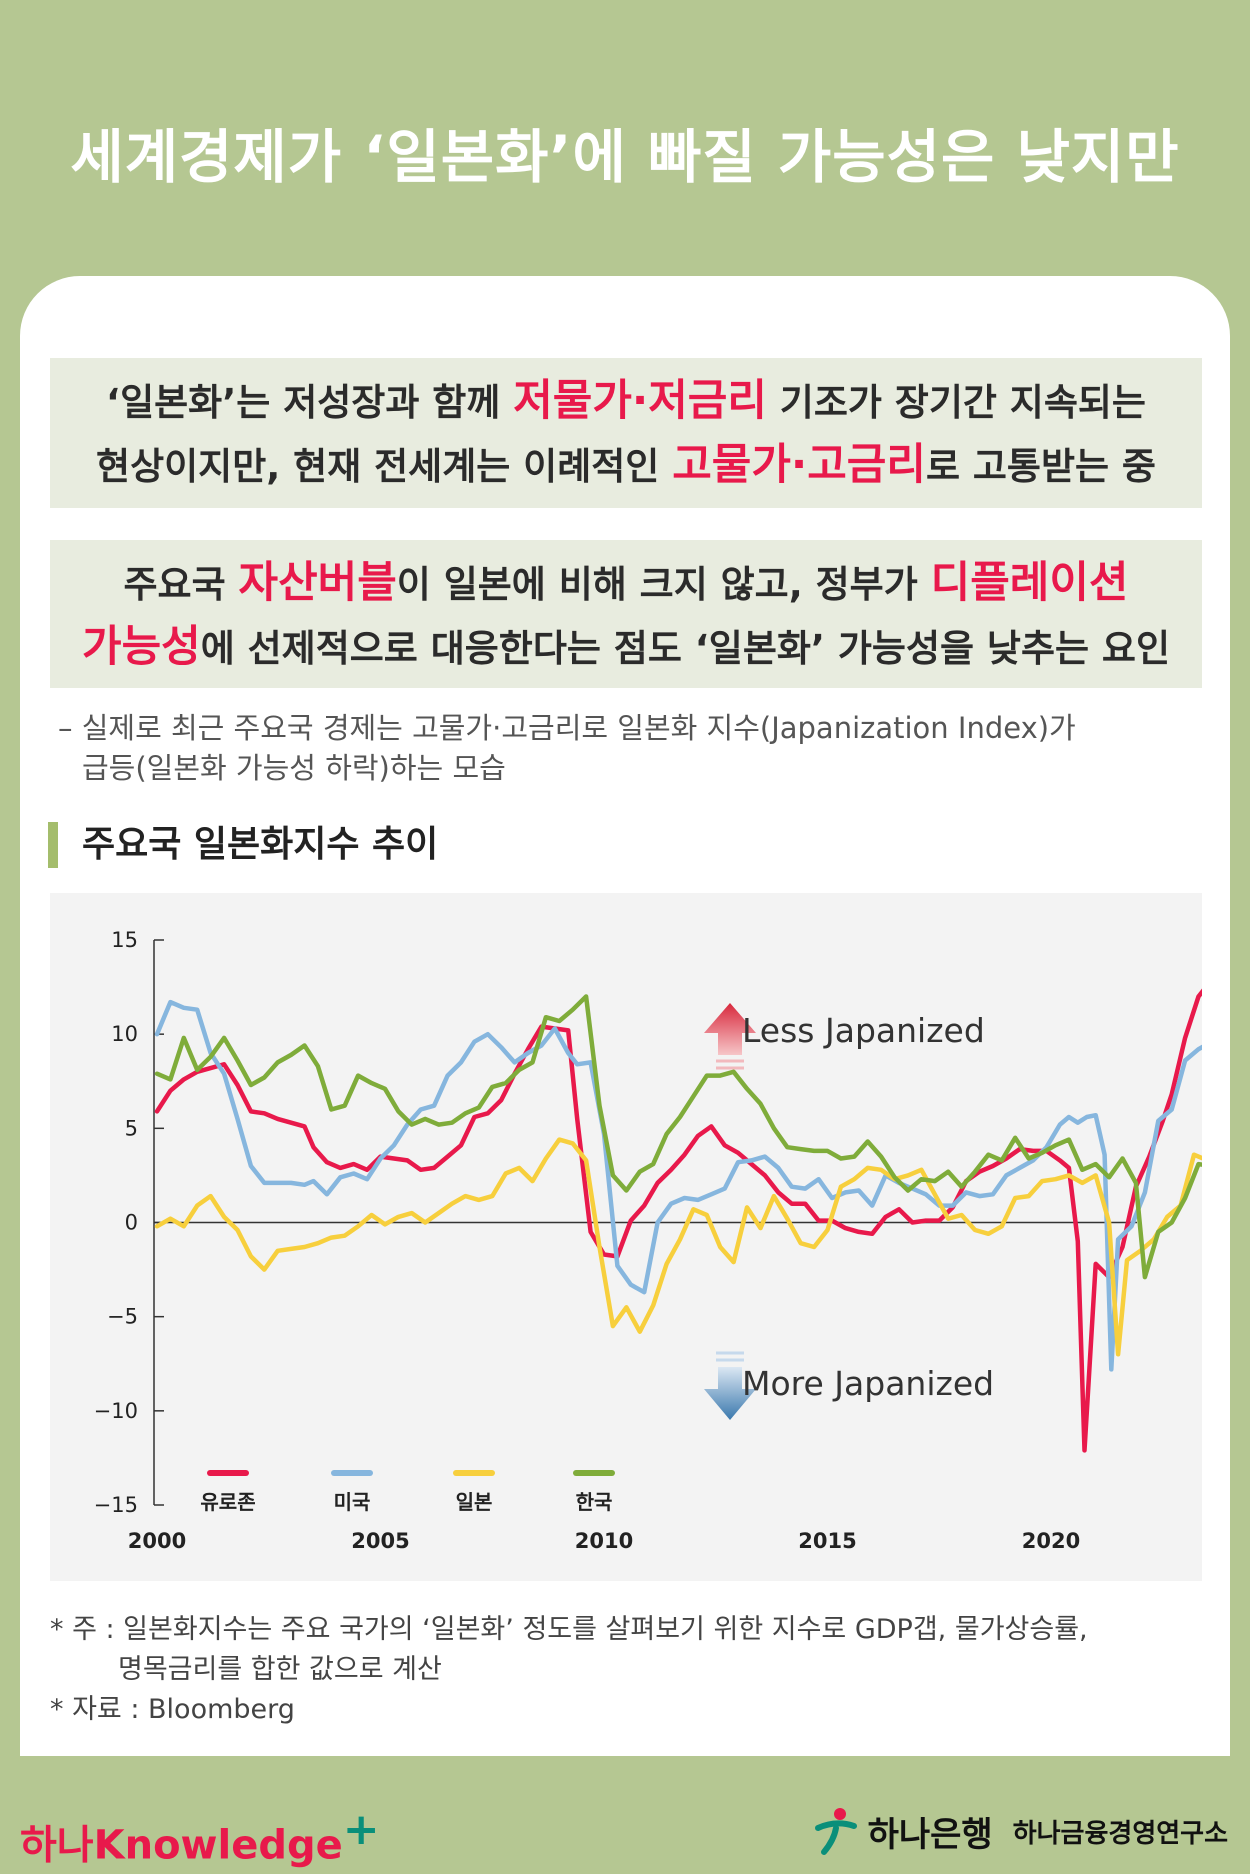 The width and height of the screenshot is (1250, 1874). Describe the element at coordinates (827, 1541) in the screenshot. I see `x-tick-label: 2015` at that location.